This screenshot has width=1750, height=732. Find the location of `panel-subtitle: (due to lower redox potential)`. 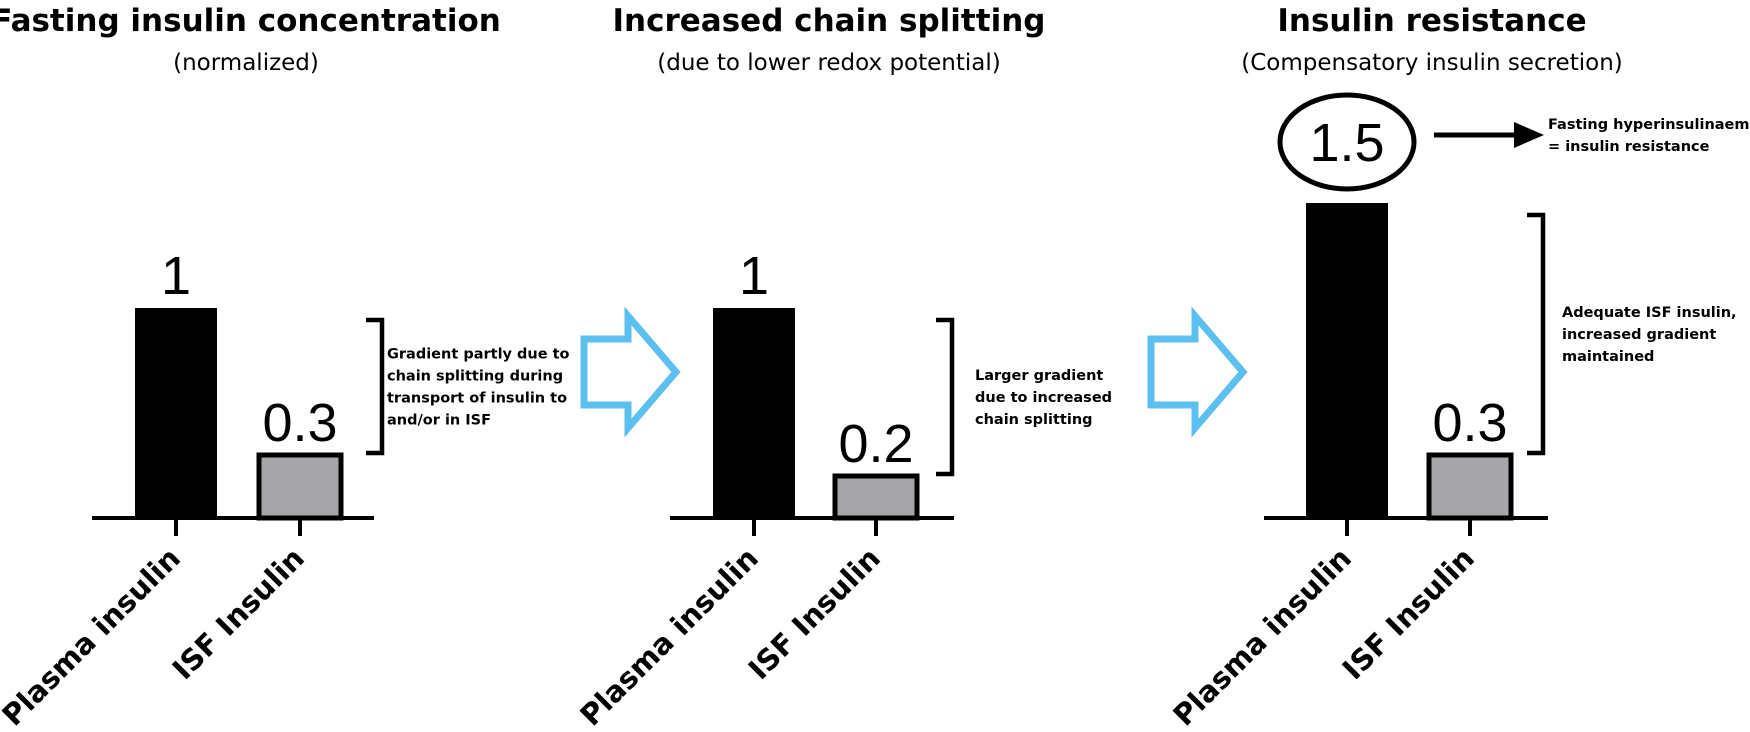

panel-subtitle: (due to lower redox potential) is located at coordinates (828, 63).